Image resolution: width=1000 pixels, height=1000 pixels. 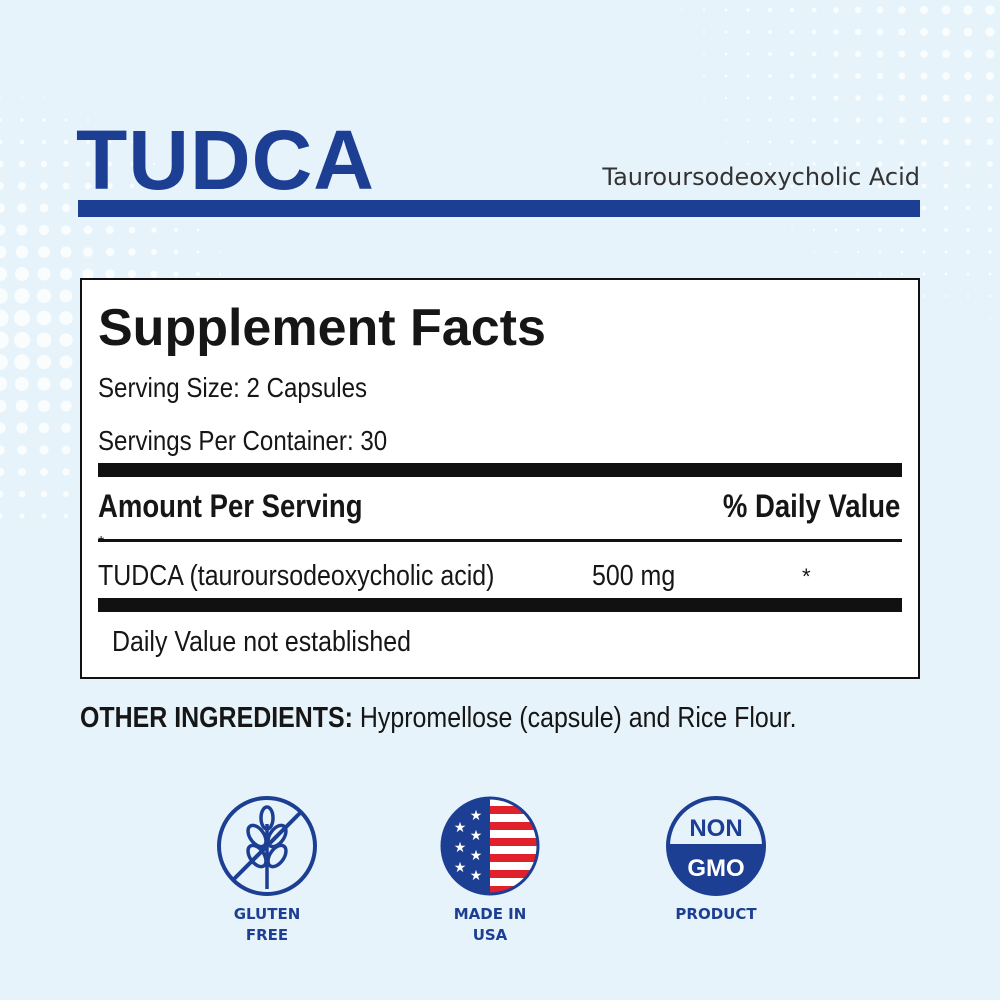 I want to click on badge-line: PRODUCT, so click(x=716, y=914).